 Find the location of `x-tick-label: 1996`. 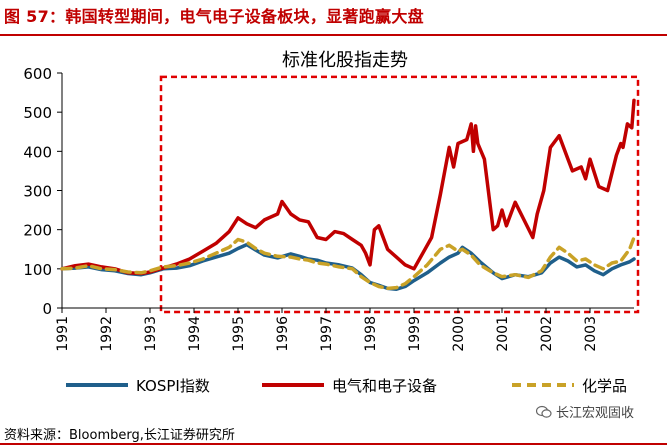

x-tick-label: 1996 is located at coordinates (283, 334).